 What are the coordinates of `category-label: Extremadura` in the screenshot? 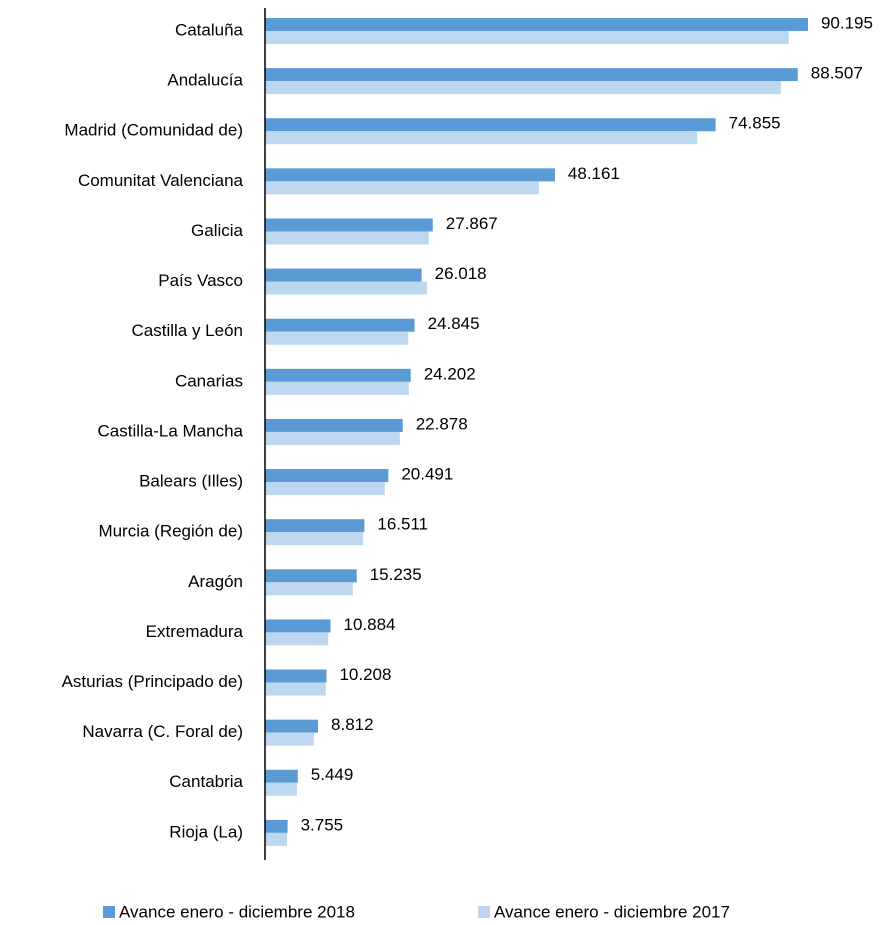 It's located at (195, 631).